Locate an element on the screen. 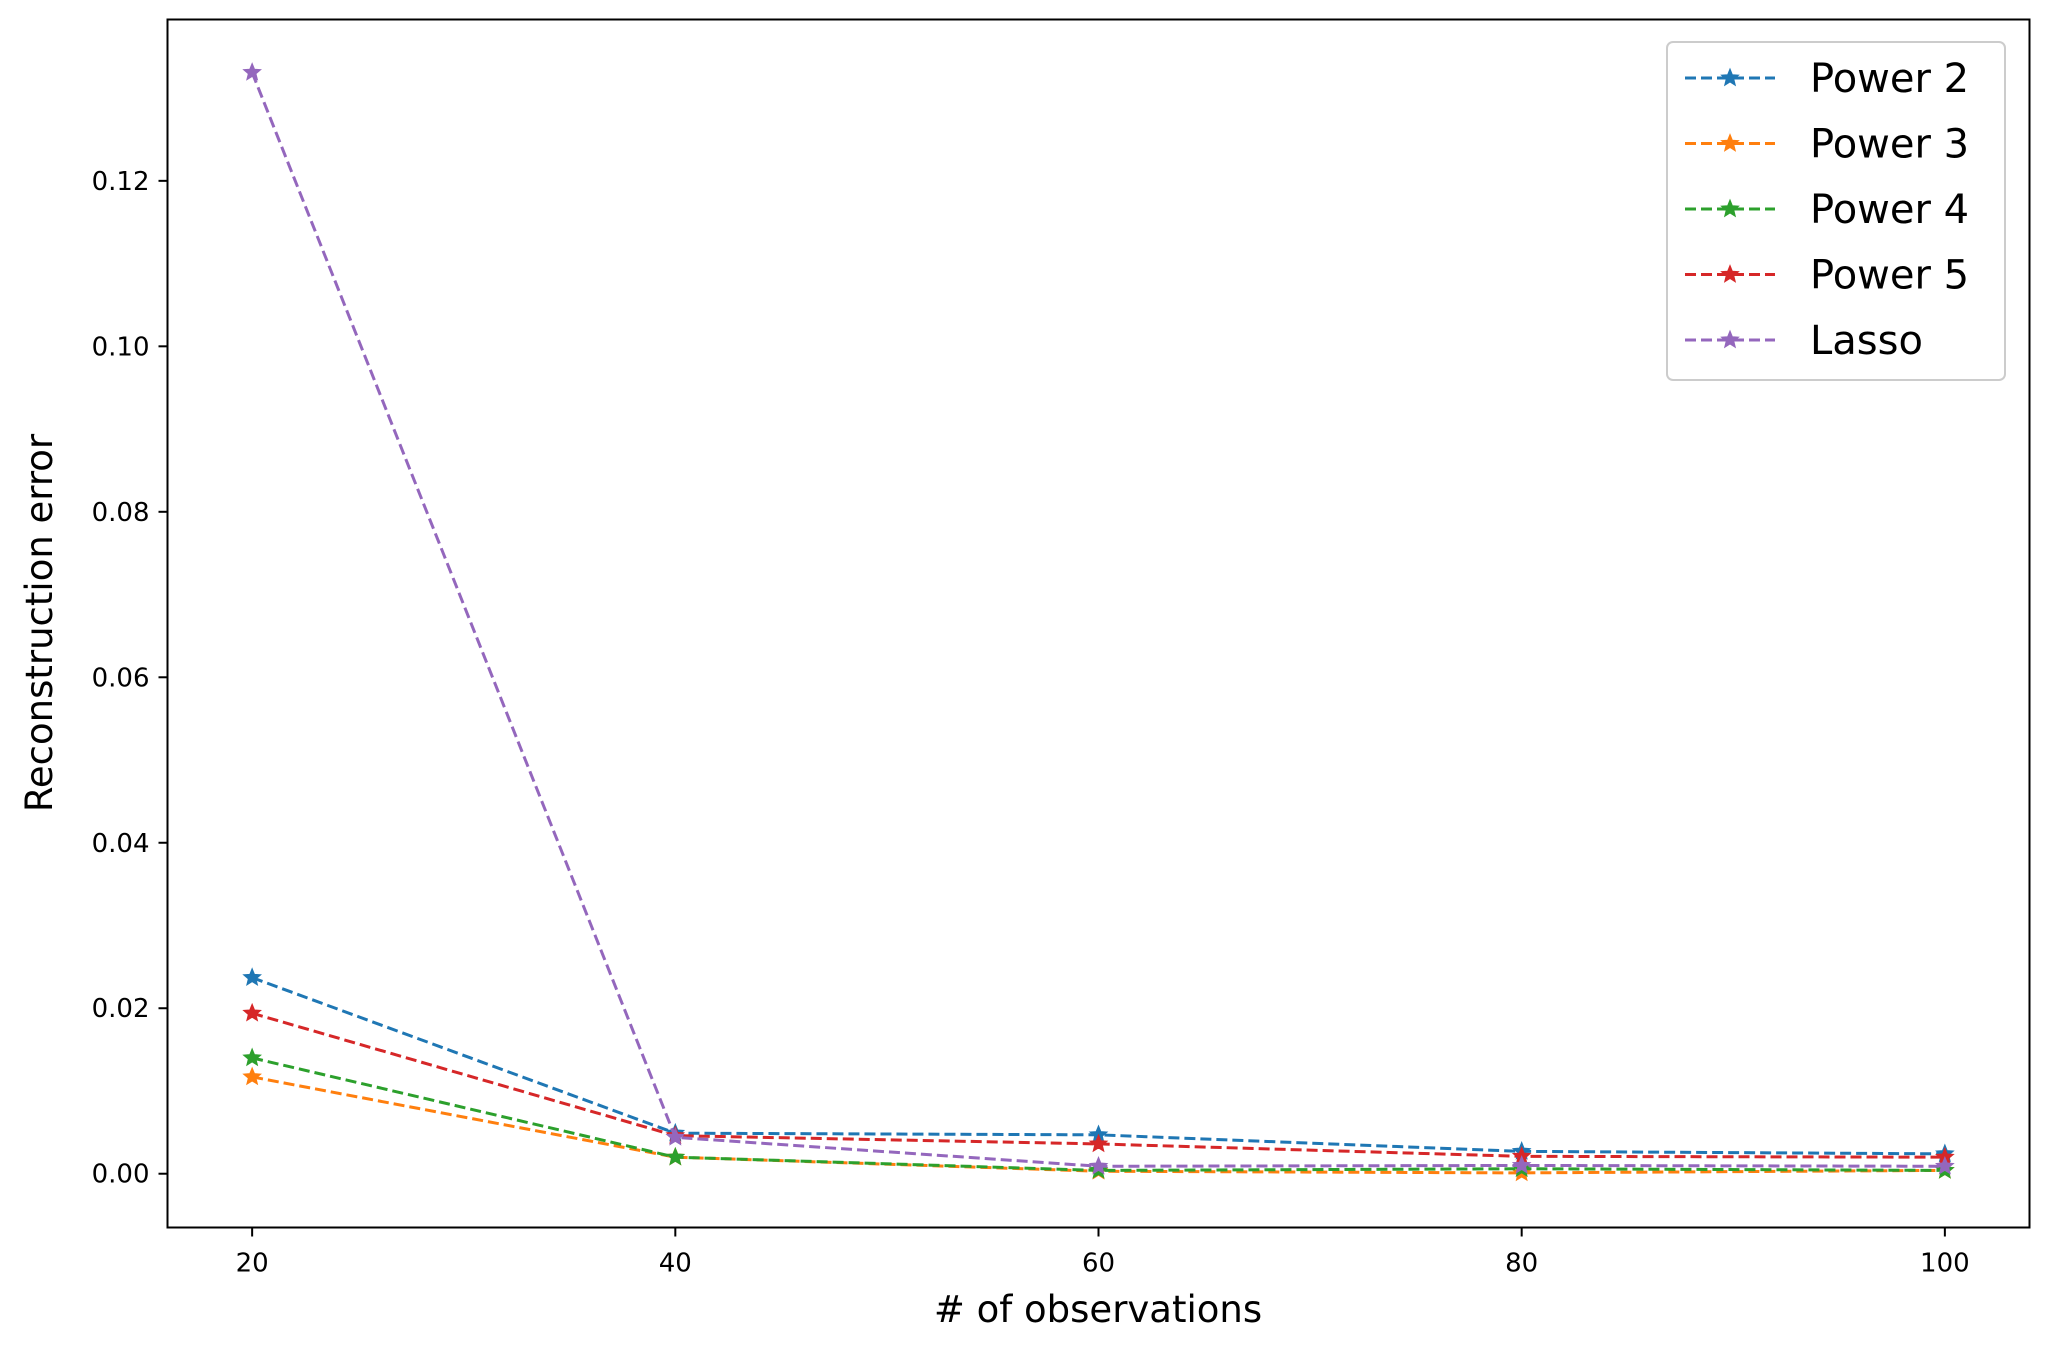  legend: Power 2 Power 3 Power 4 Power 5 Lasso is located at coordinates (1836, 211).